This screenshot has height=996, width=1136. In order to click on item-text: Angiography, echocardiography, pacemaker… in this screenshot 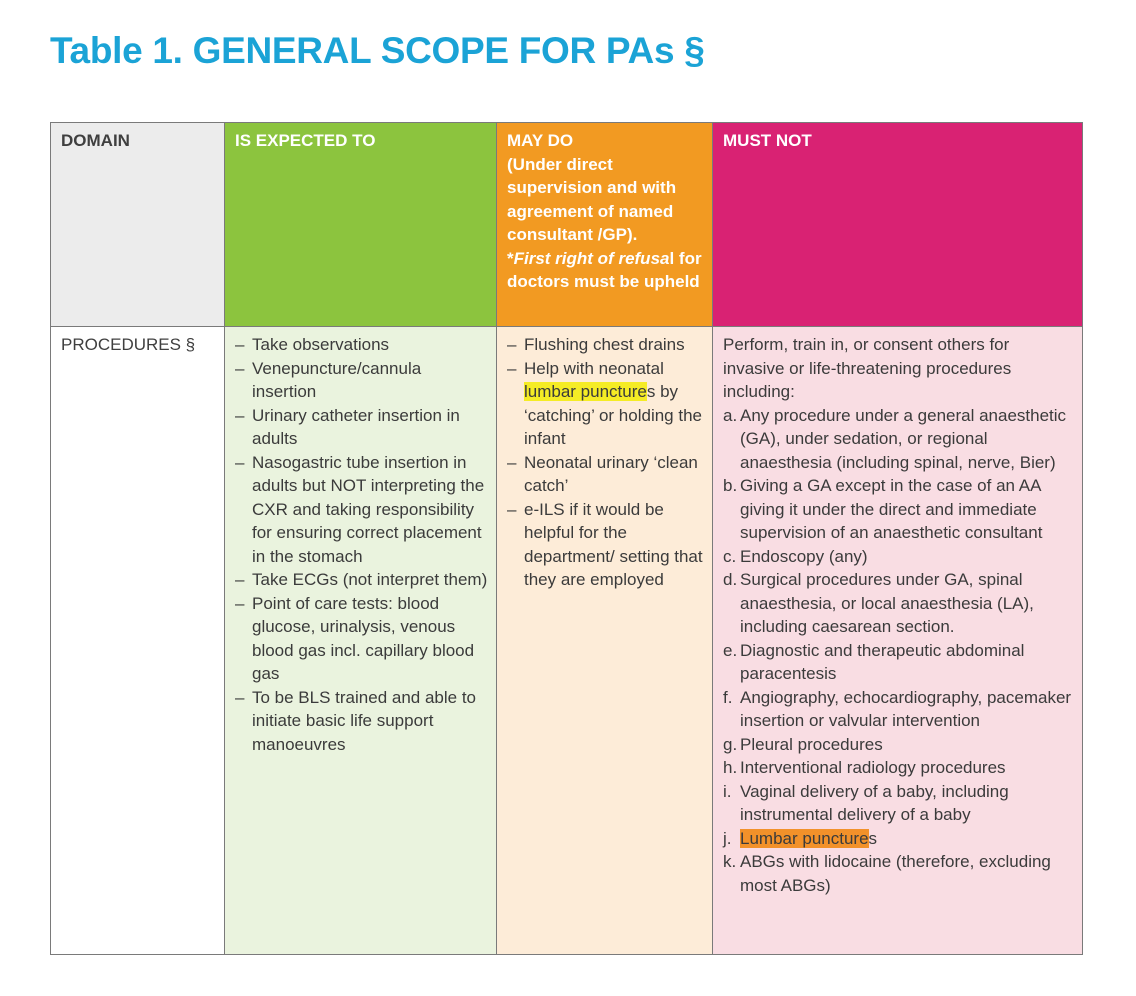, I will do `click(906, 709)`.